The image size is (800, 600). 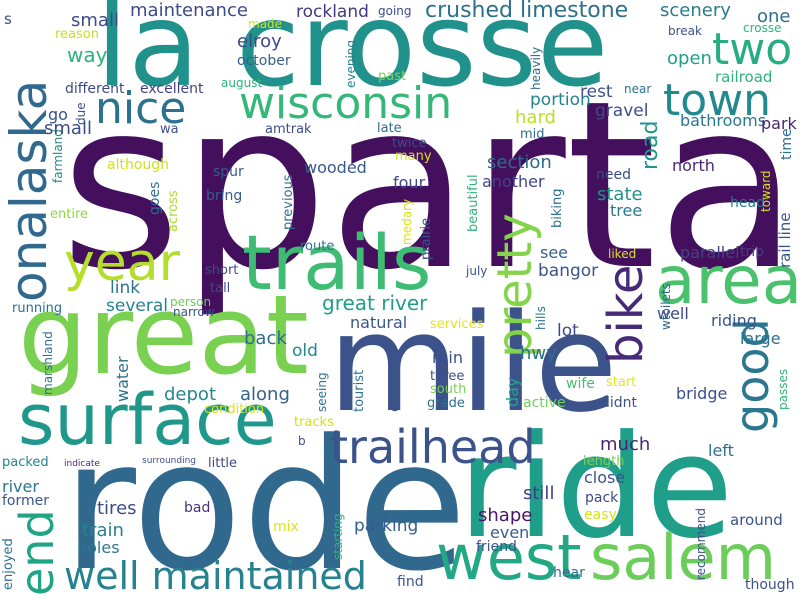 What do you see at coordinates (173, 211) in the screenshot?
I see `word-across: across` at bounding box center [173, 211].